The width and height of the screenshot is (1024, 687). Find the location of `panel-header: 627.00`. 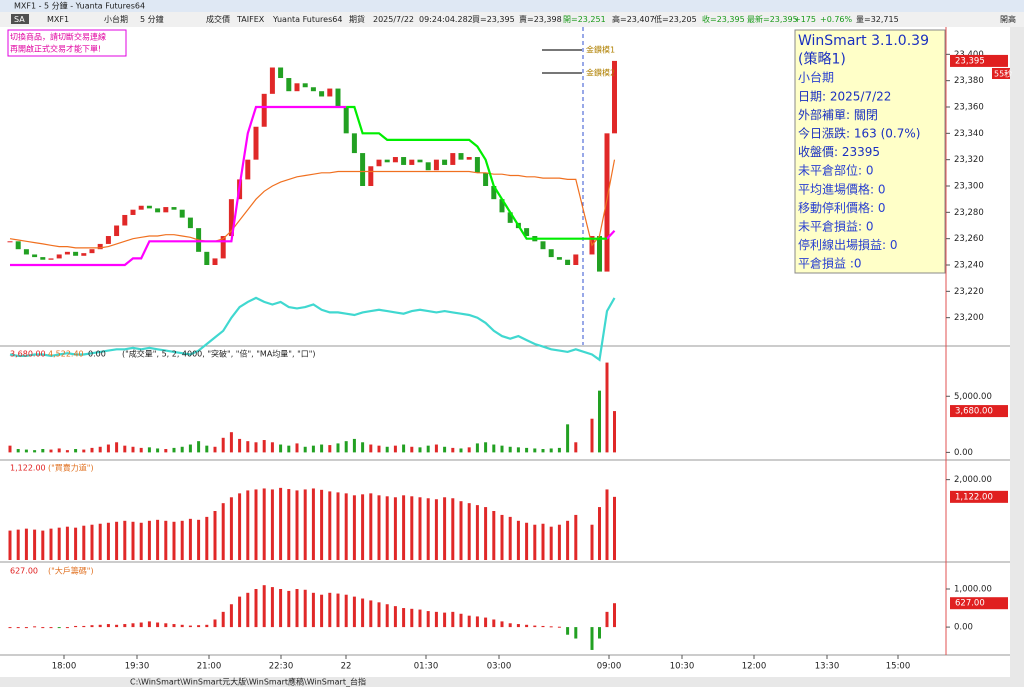

panel-header: 627.00 is located at coordinates (24, 571).